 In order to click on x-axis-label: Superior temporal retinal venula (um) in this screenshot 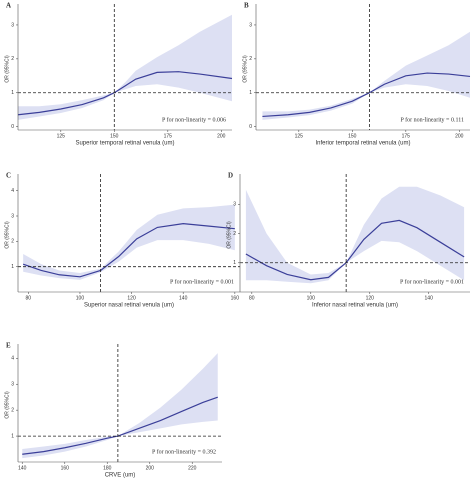, I will do `click(124, 144)`.